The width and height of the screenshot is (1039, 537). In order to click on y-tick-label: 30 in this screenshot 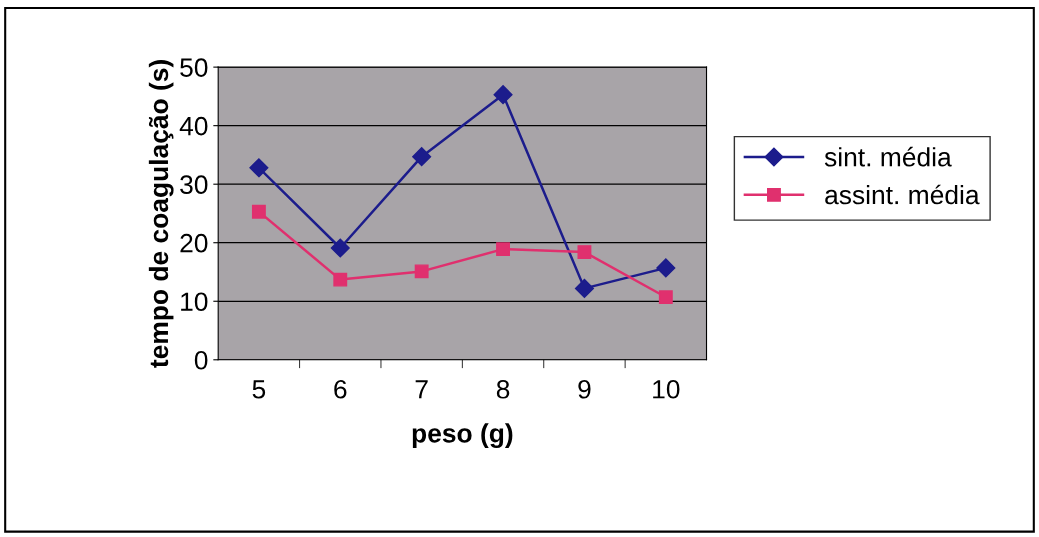, I will do `click(194, 185)`.